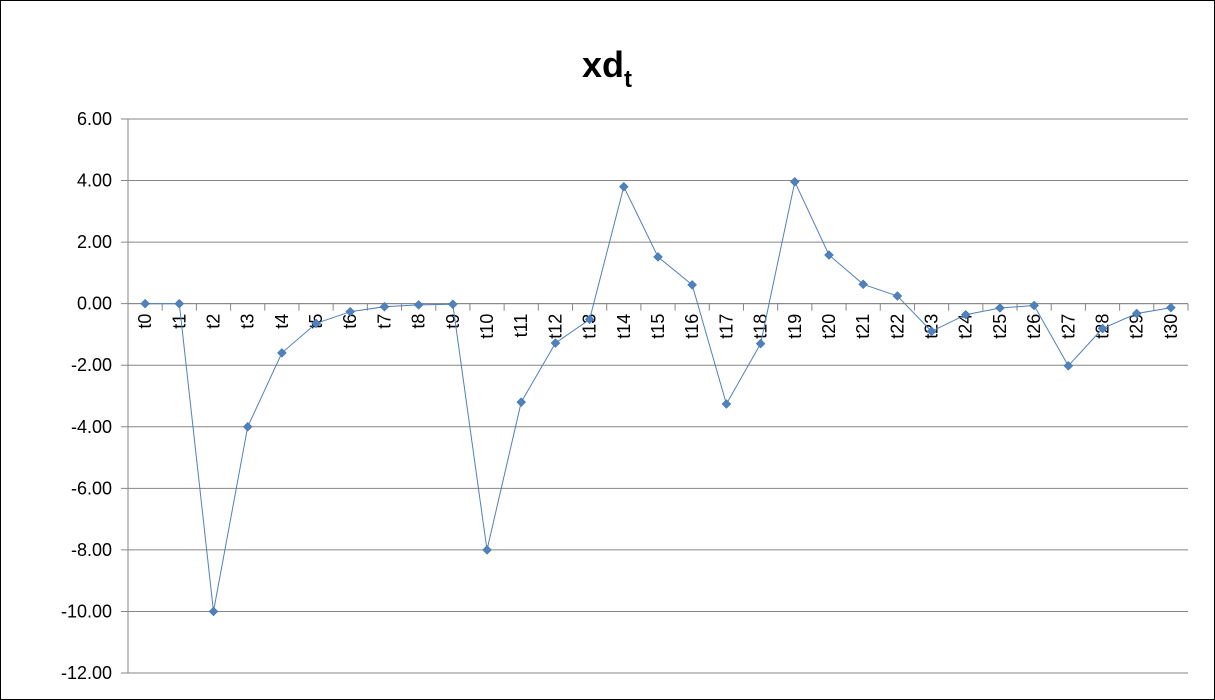 The height and width of the screenshot is (700, 1215). What do you see at coordinates (897, 326) in the screenshot?
I see `x-tick-label: t22` at bounding box center [897, 326].